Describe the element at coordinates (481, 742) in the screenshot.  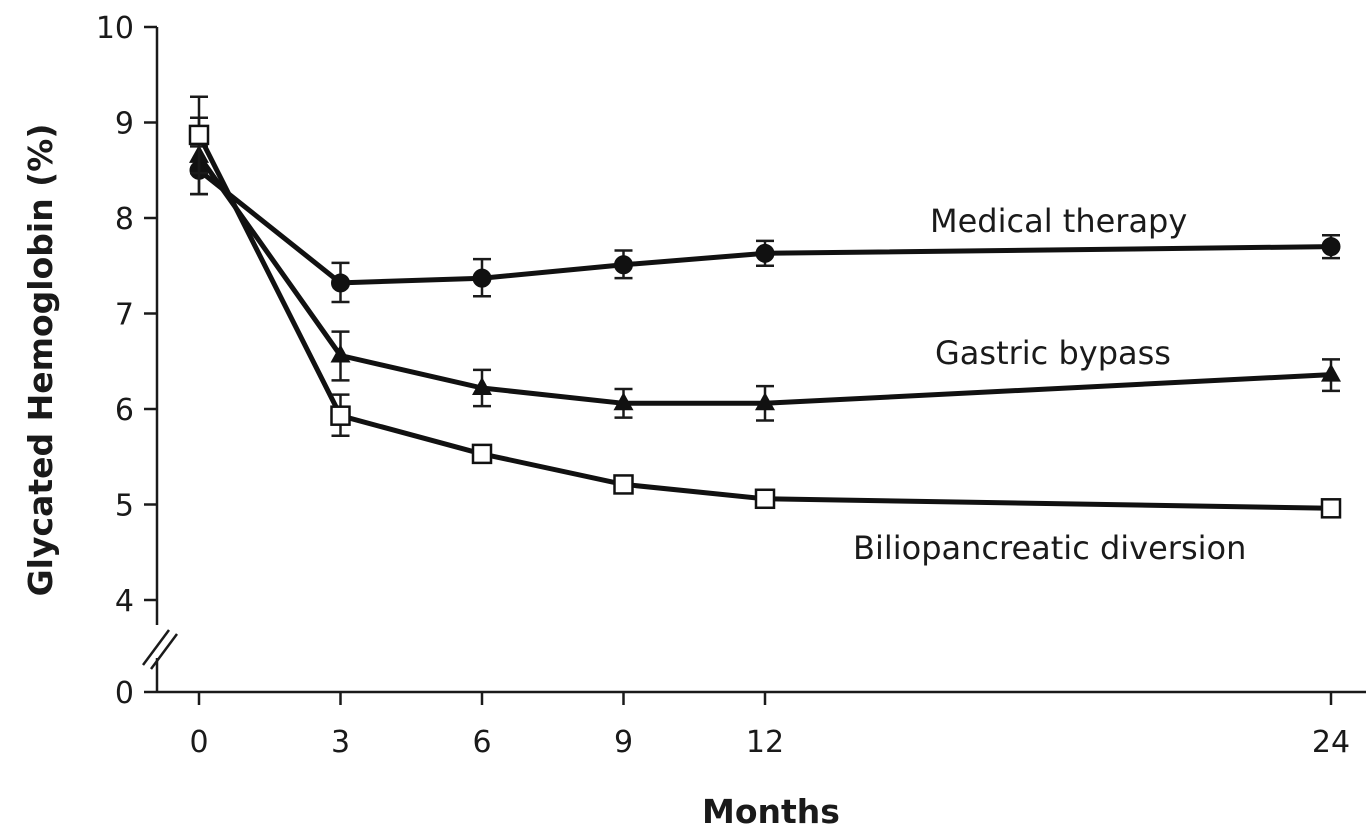
I see `x-tick-label: 6` at that location.